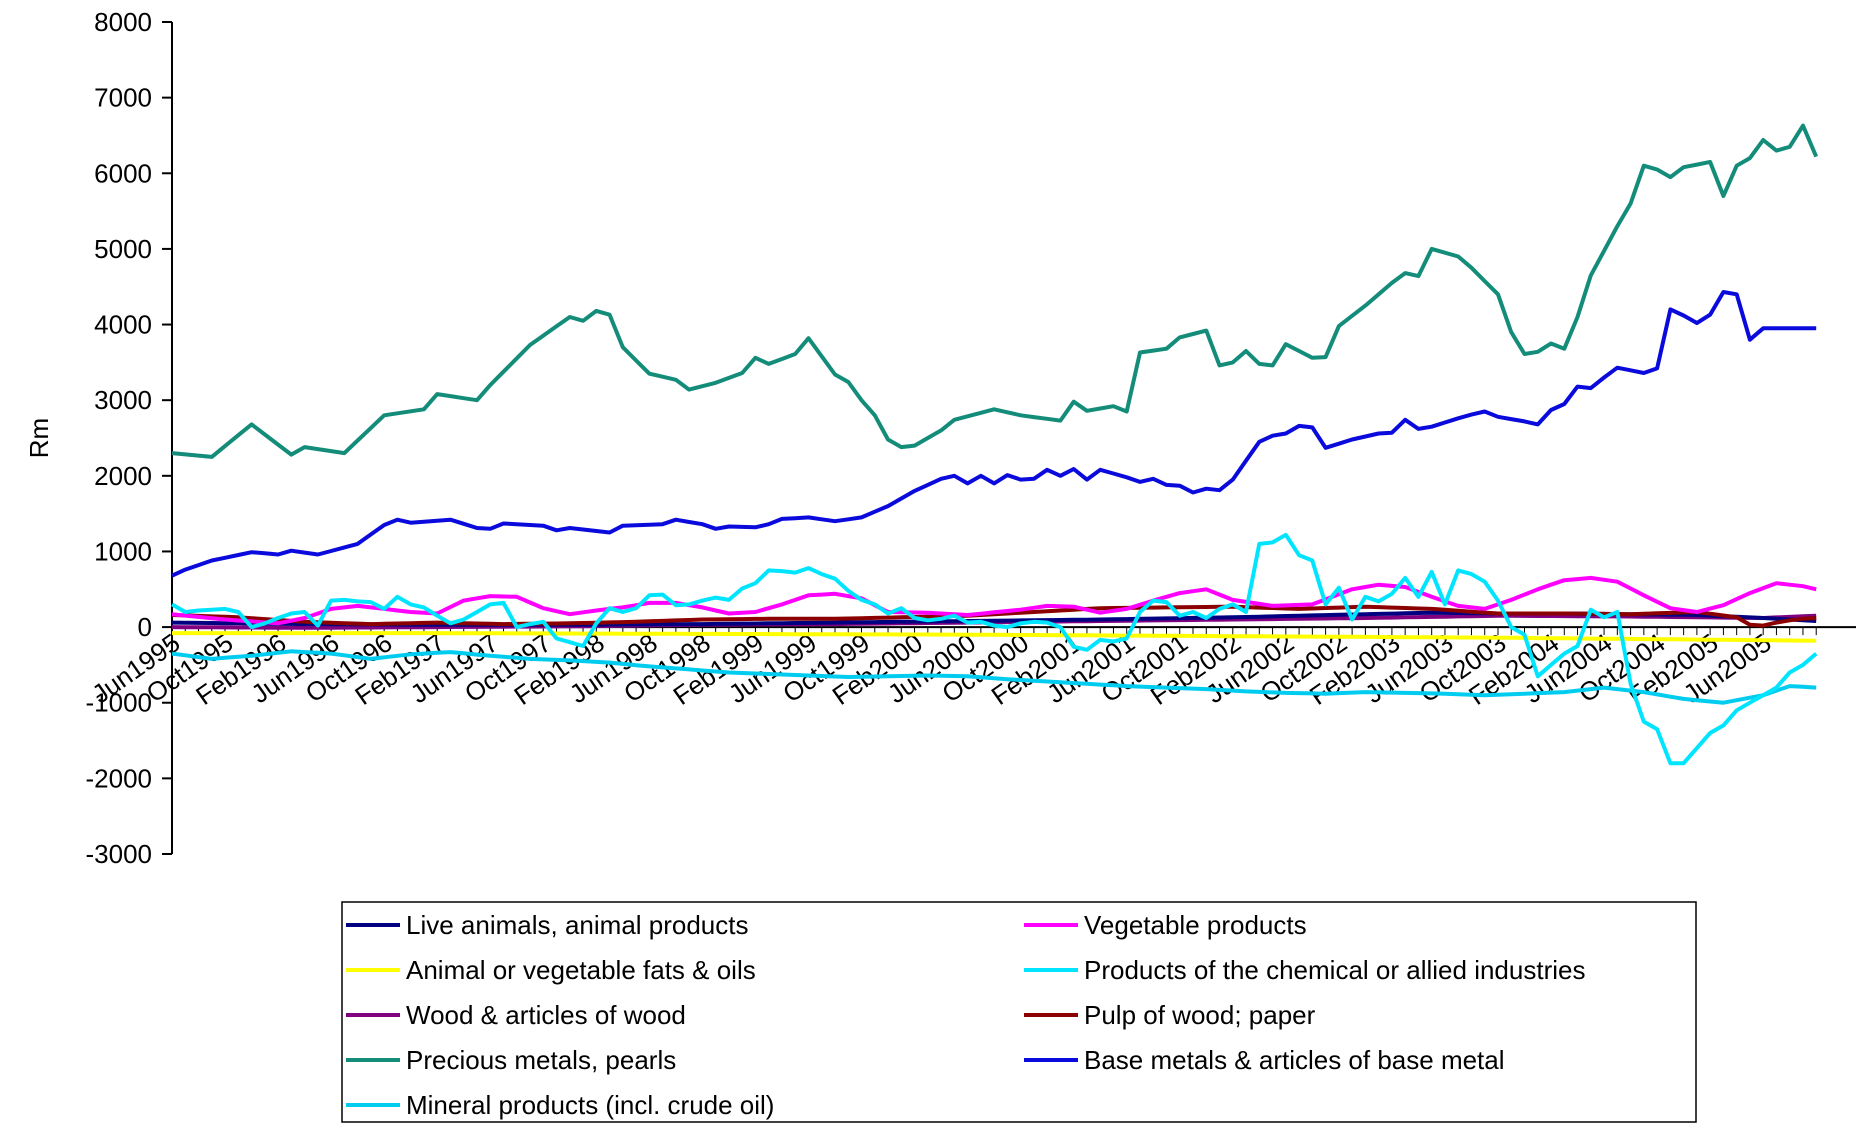 The width and height of the screenshot is (1856, 1123). I want to click on y-tick-label: 8000, so click(123, 22).